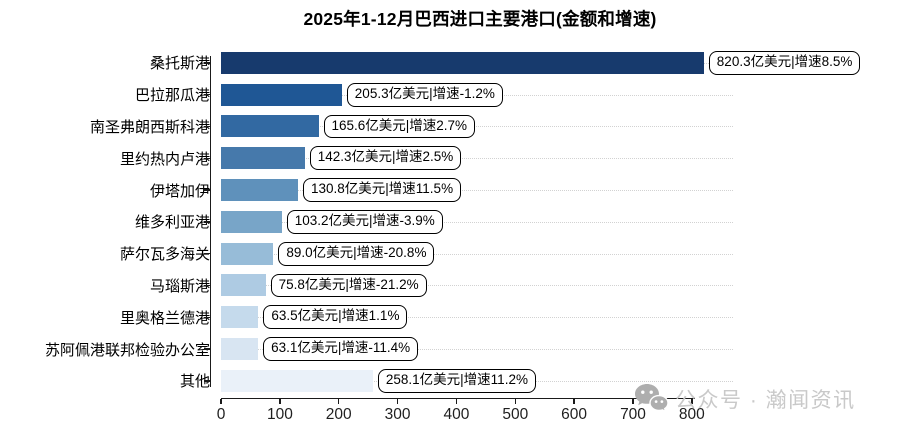 The width and height of the screenshot is (900, 436). I want to click on bar-row: 马瑙斯港 75.8亿美元|增速-21.2%, so click(450, 286).